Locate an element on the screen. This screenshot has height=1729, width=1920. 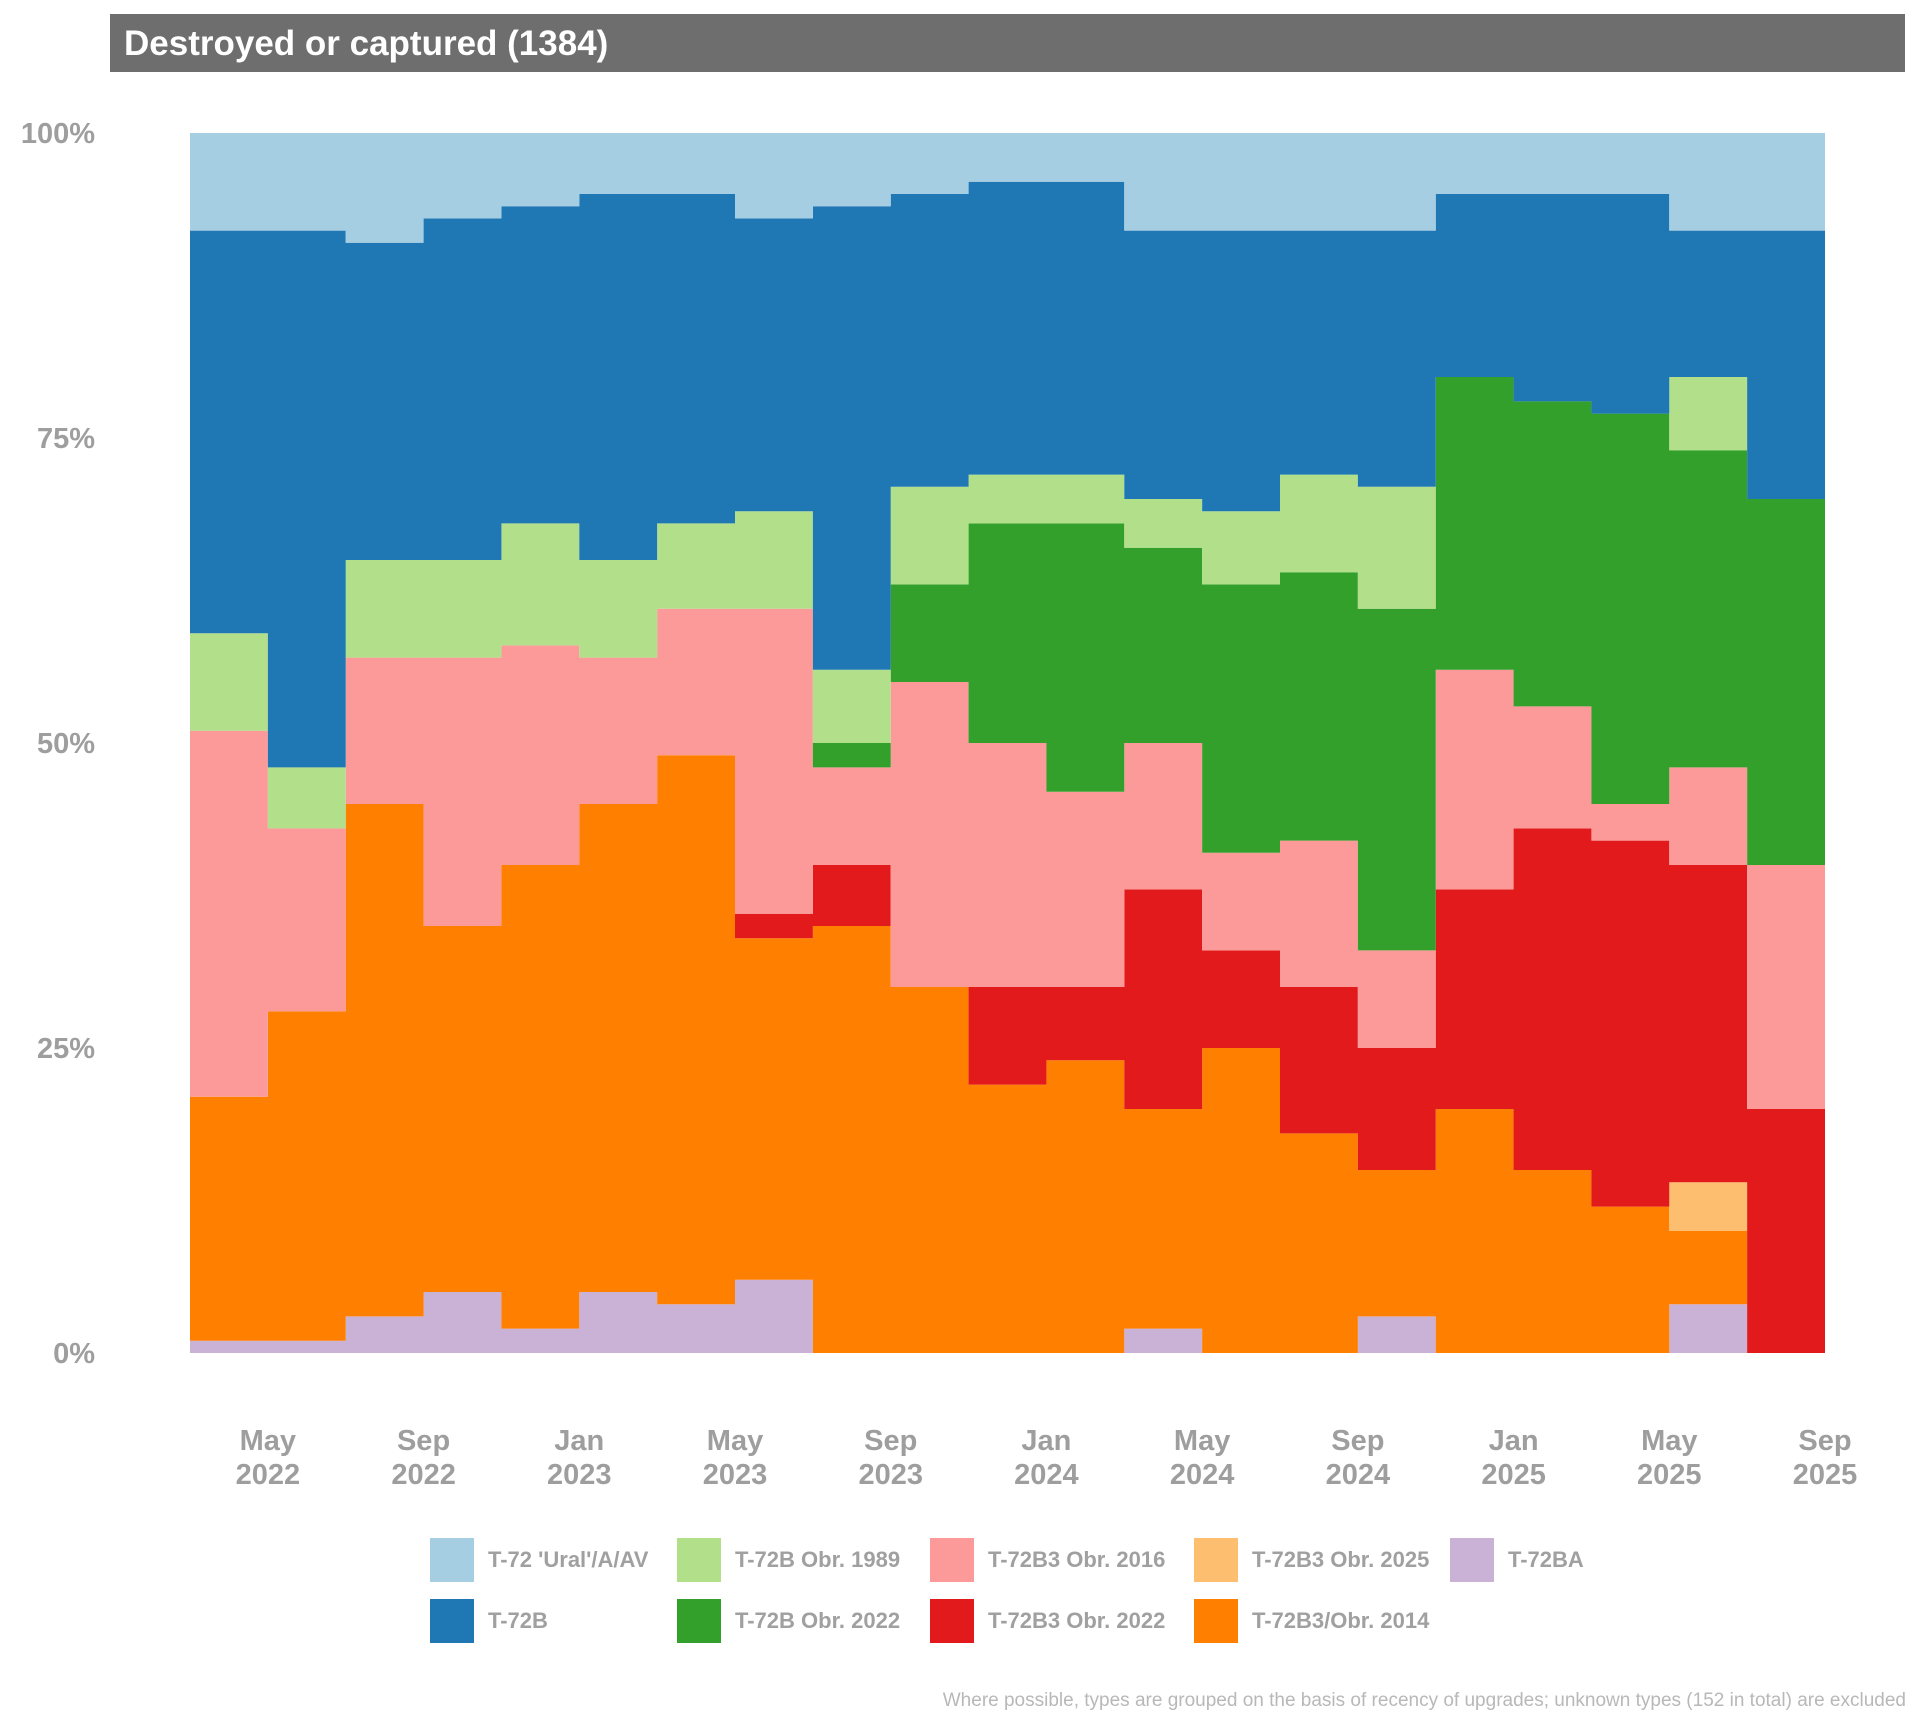
y-axis: 0% 25% 50% 75% 100% is located at coordinates (58, 744).